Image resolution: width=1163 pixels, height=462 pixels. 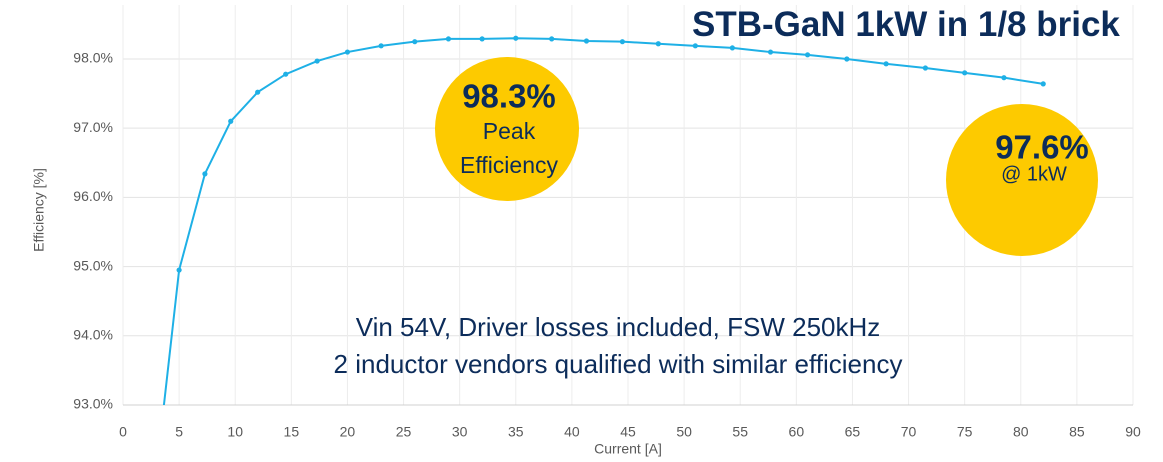 What do you see at coordinates (740, 432) in the screenshot?
I see `x-tick-label: 55` at bounding box center [740, 432].